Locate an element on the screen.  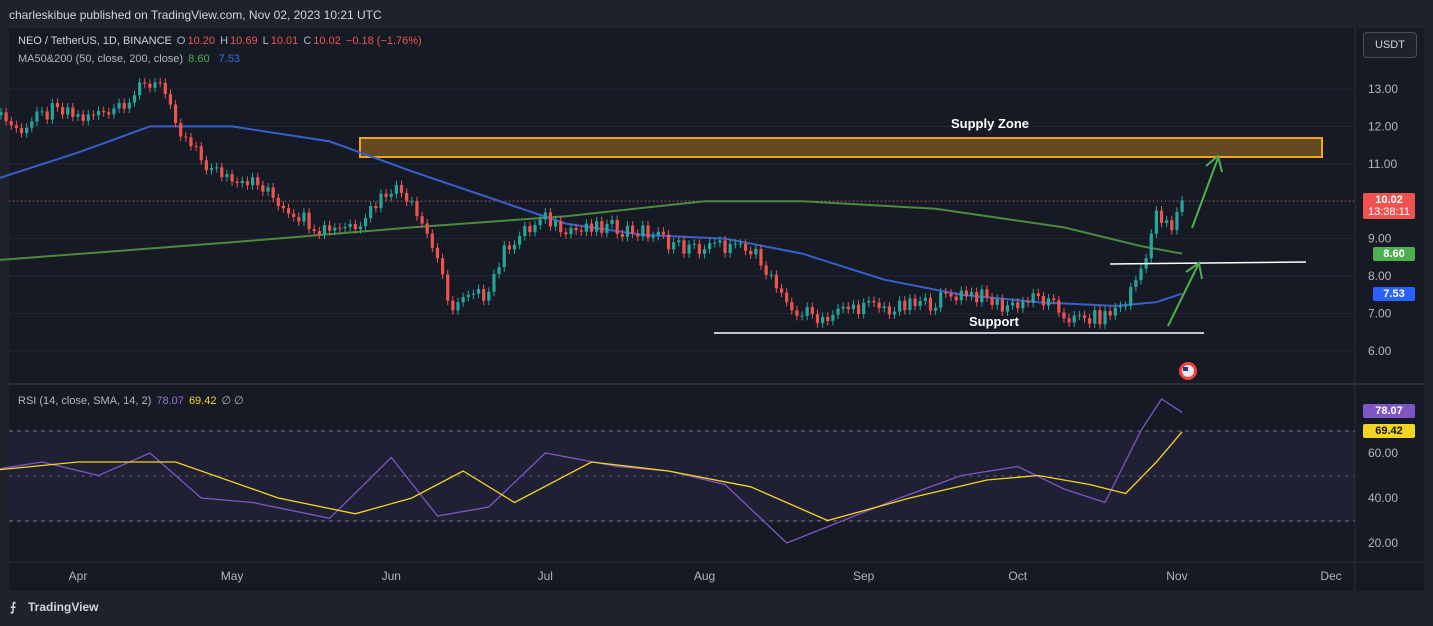
rsi-value-tag: 78.07 is located at coordinates (1389, 411).